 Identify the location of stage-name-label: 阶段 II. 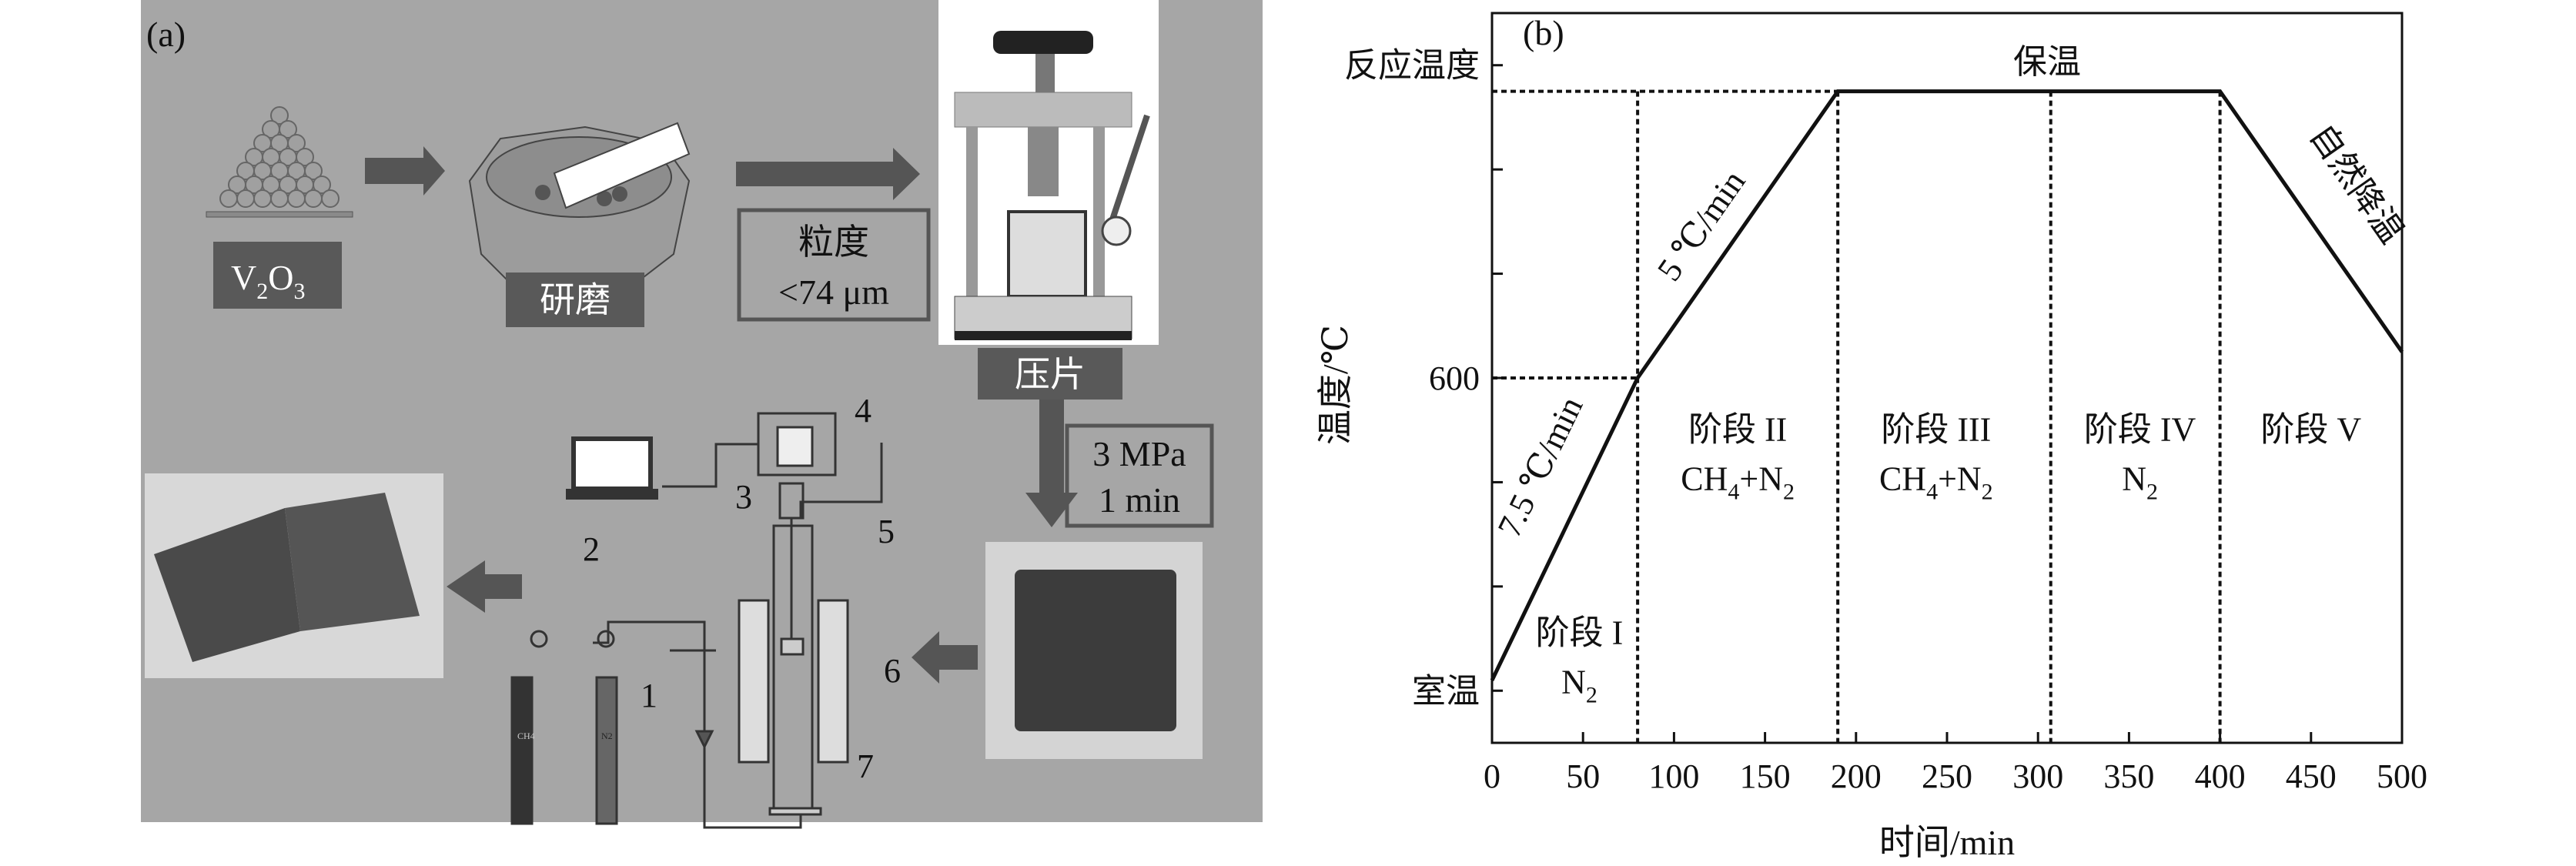
(1738, 429).